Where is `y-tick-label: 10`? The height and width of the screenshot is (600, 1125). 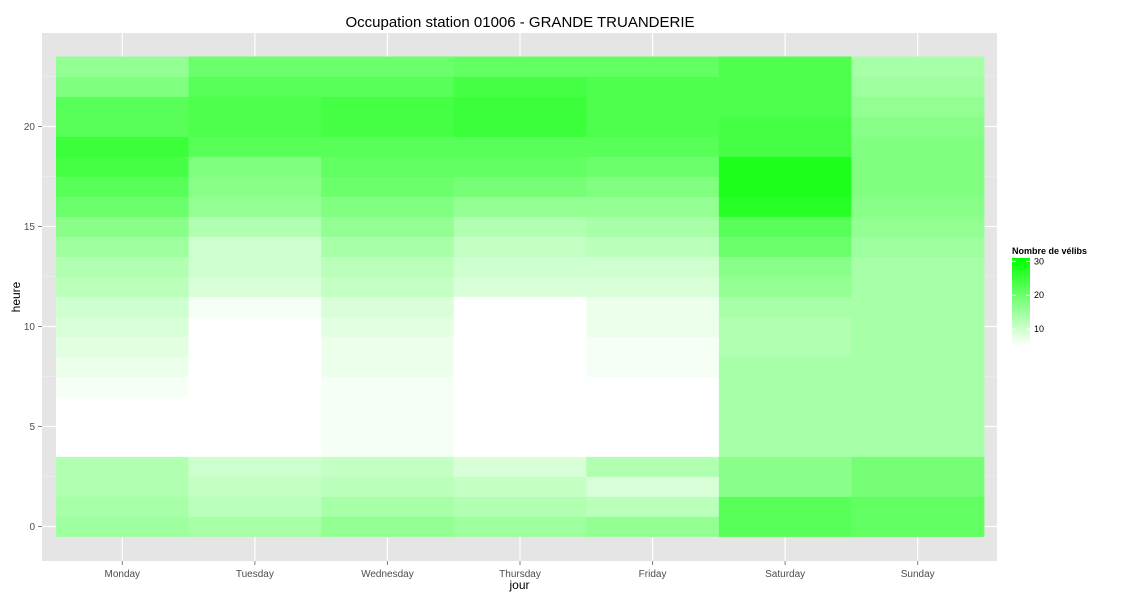
y-tick-label: 10 is located at coordinates (30, 327).